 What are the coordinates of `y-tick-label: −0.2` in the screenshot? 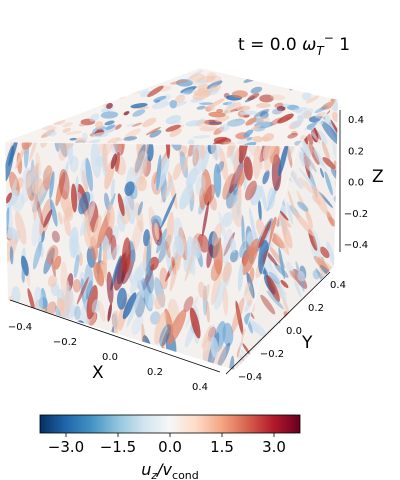 It's located at (272, 354).